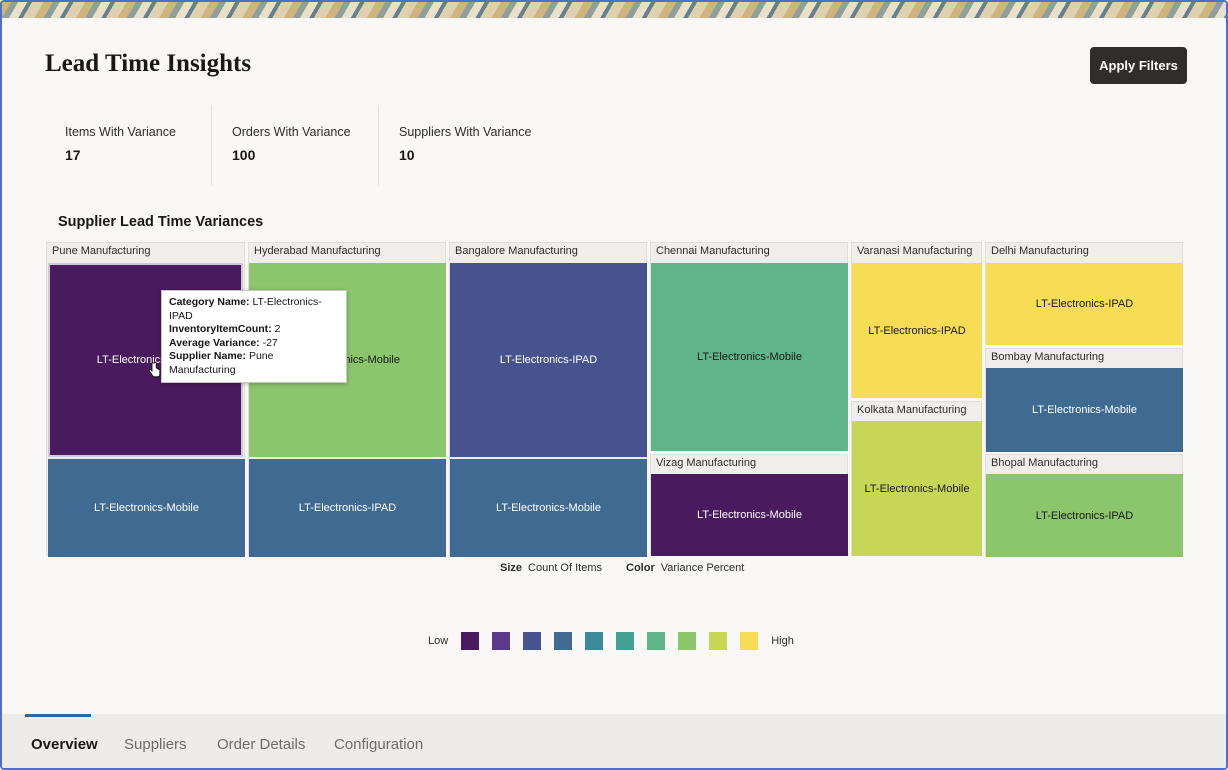 The height and width of the screenshot is (770, 1228). Describe the element at coordinates (221, 363) in the screenshot. I see `tooltip-supplier-value: Pune Manufacturing` at that location.